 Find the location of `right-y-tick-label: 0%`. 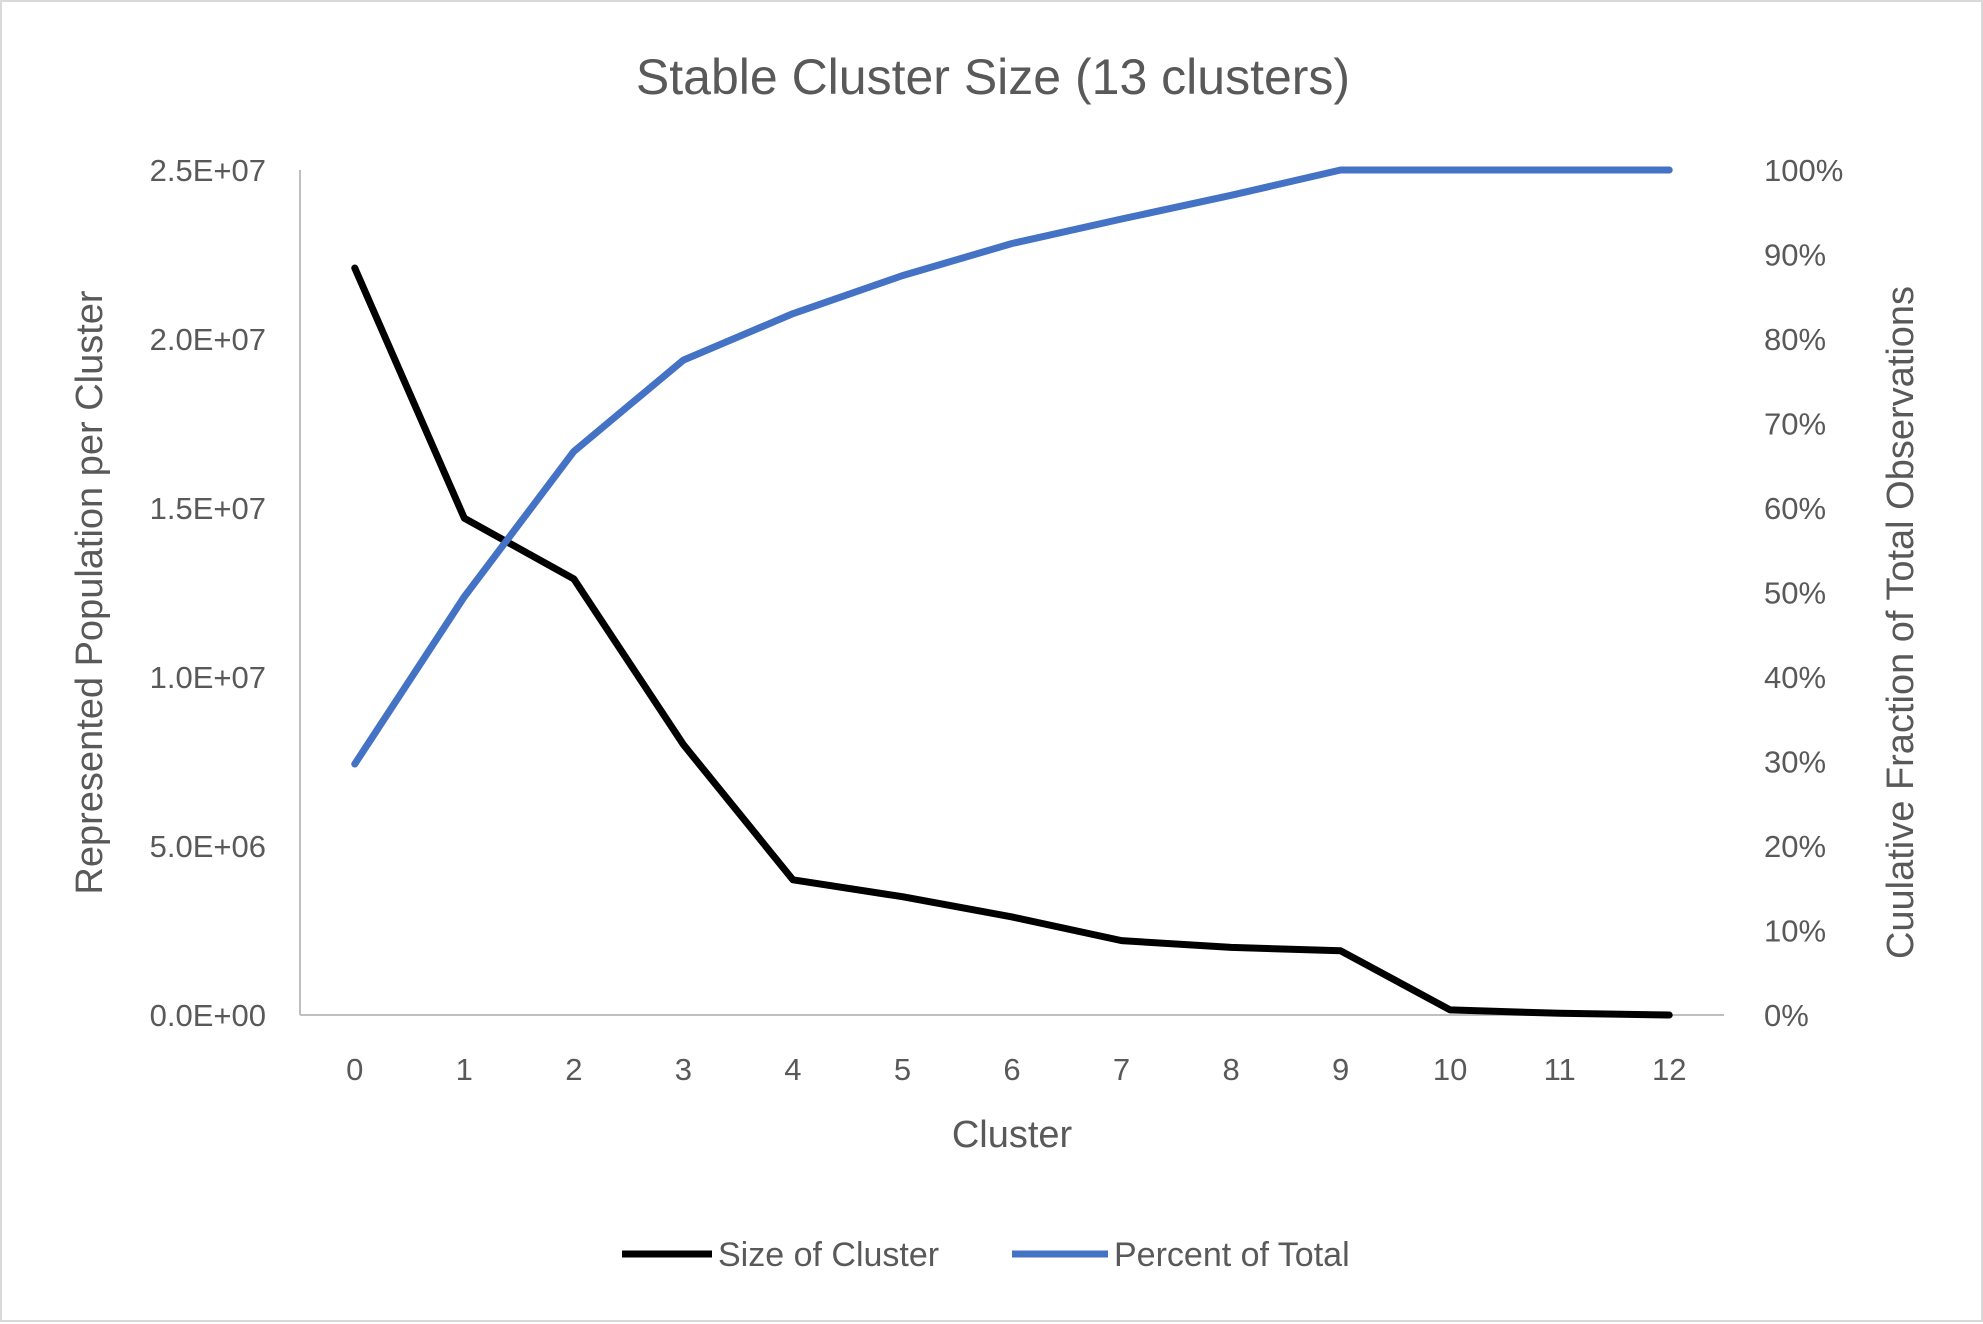

right-y-tick-label: 0% is located at coordinates (1786, 1015).